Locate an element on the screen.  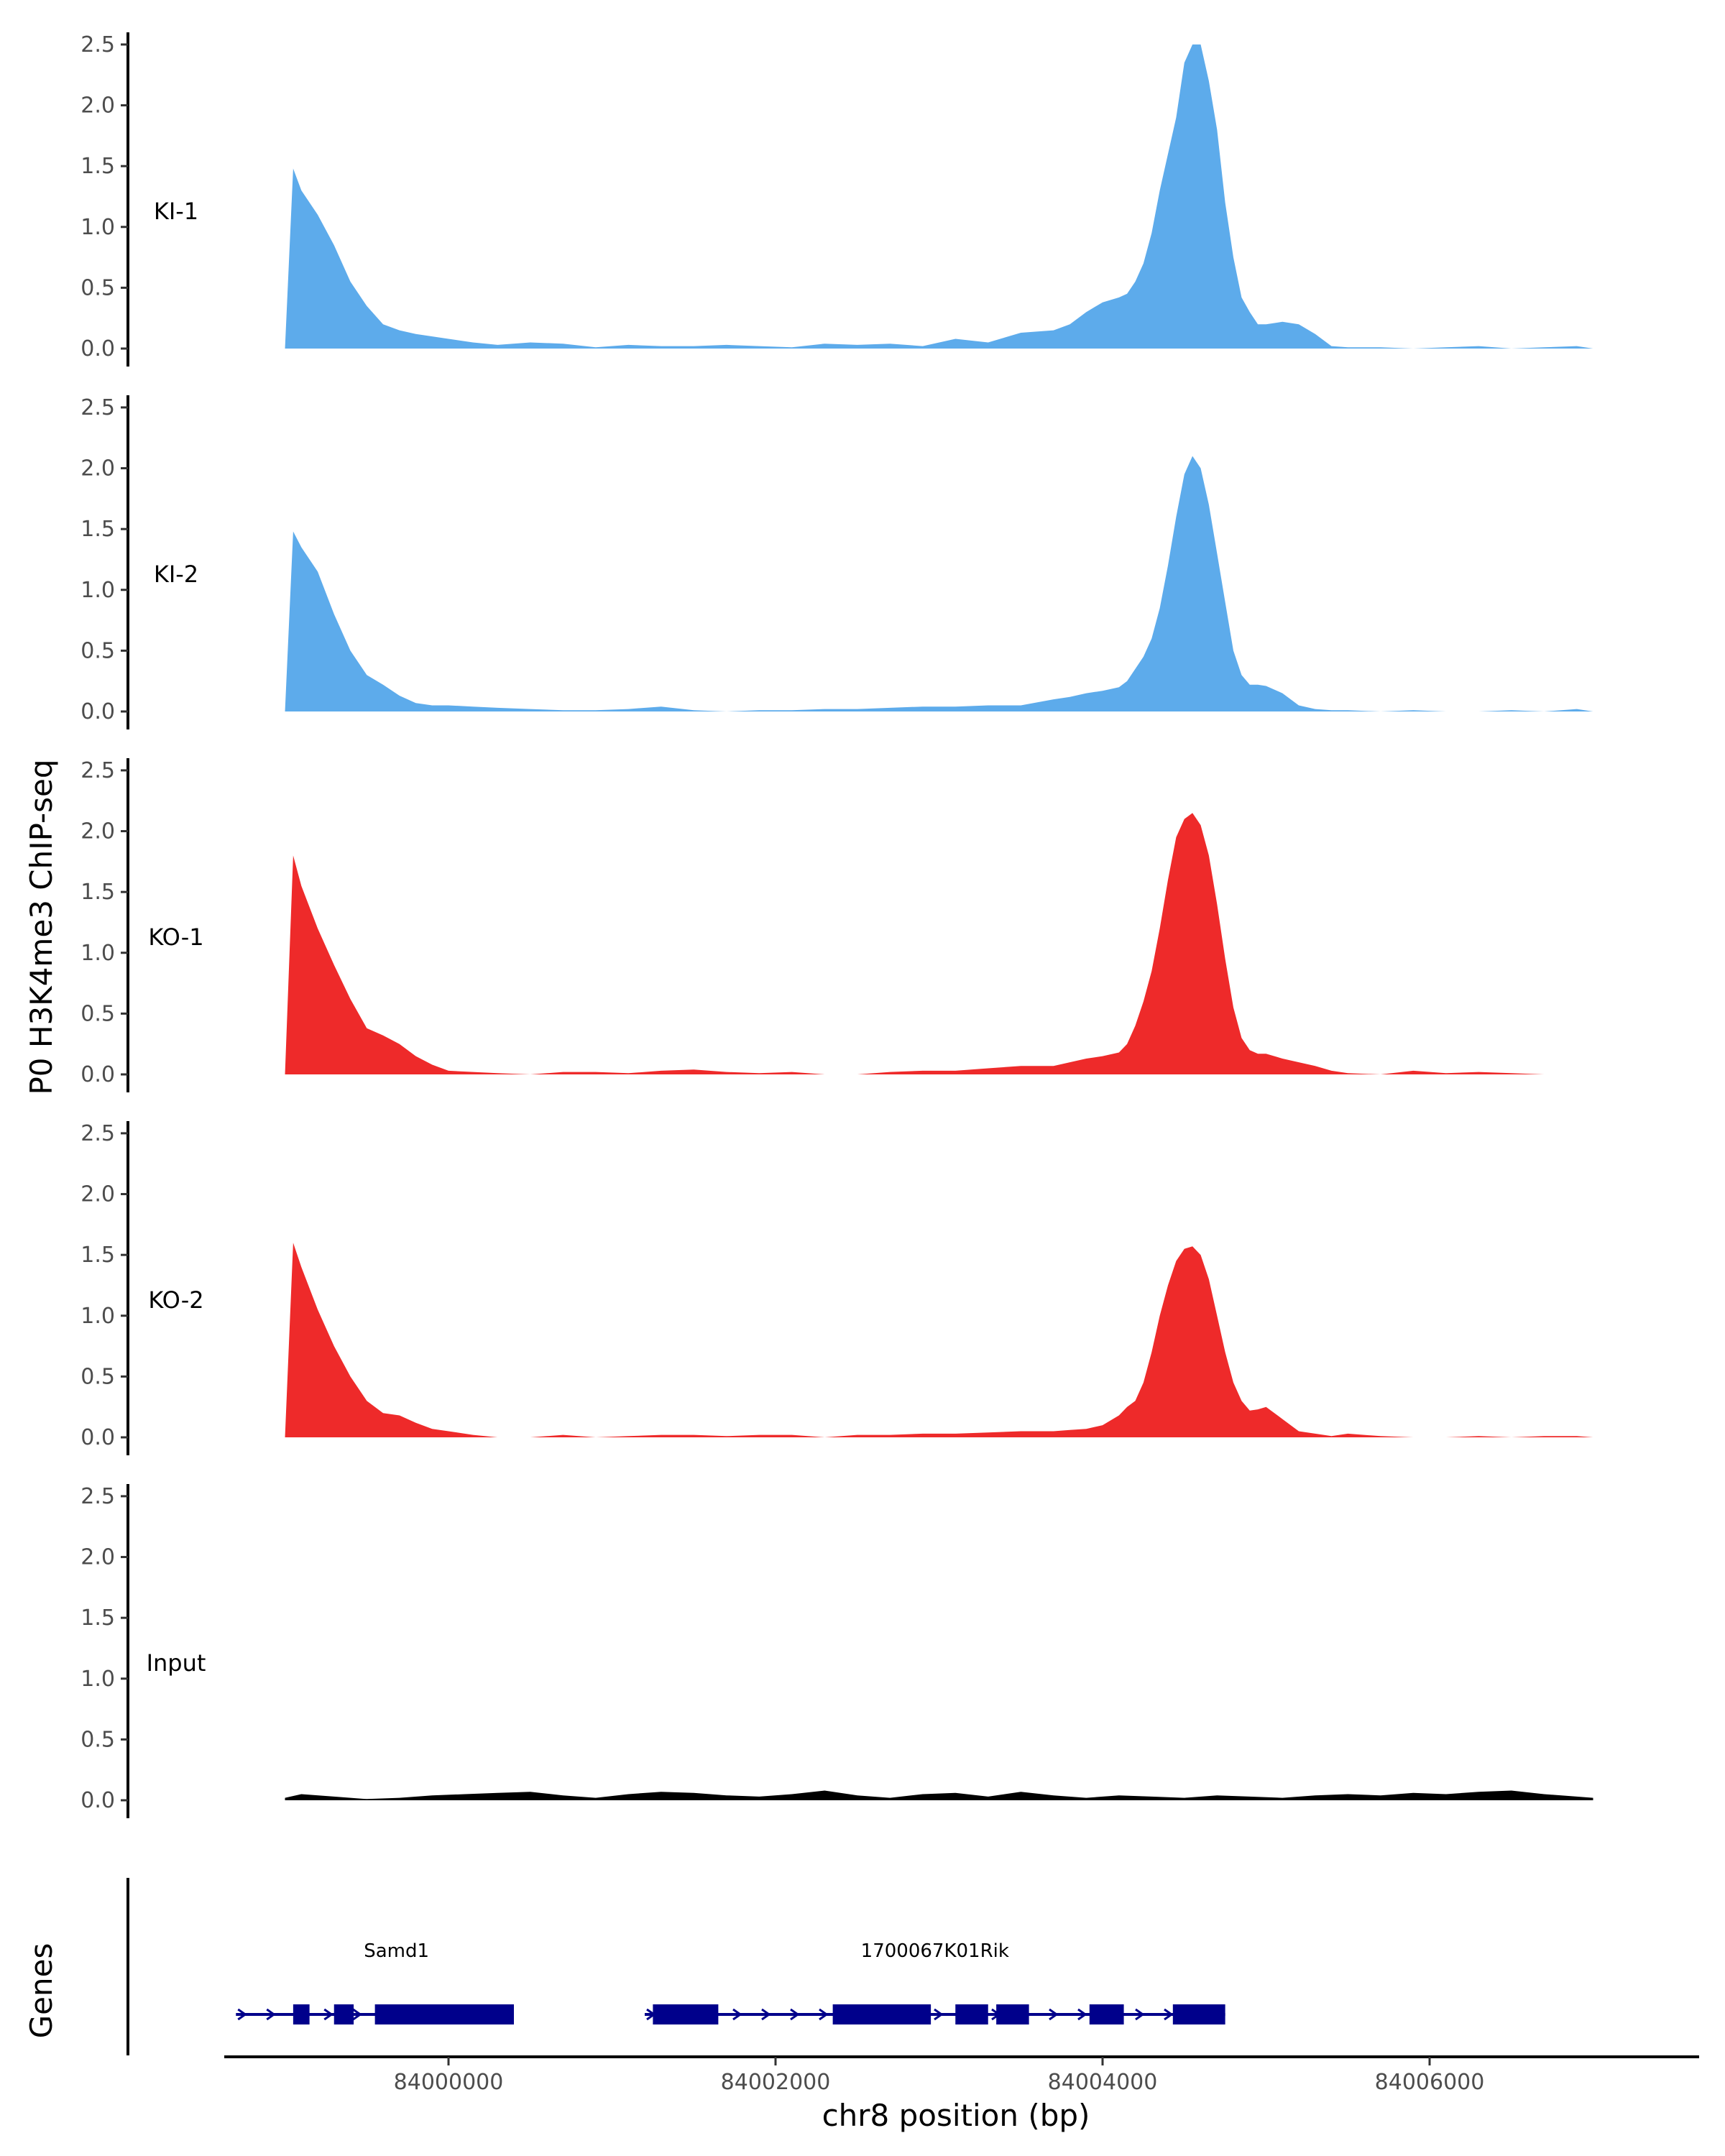
track-label: KO-2 is located at coordinates (175, 1300).